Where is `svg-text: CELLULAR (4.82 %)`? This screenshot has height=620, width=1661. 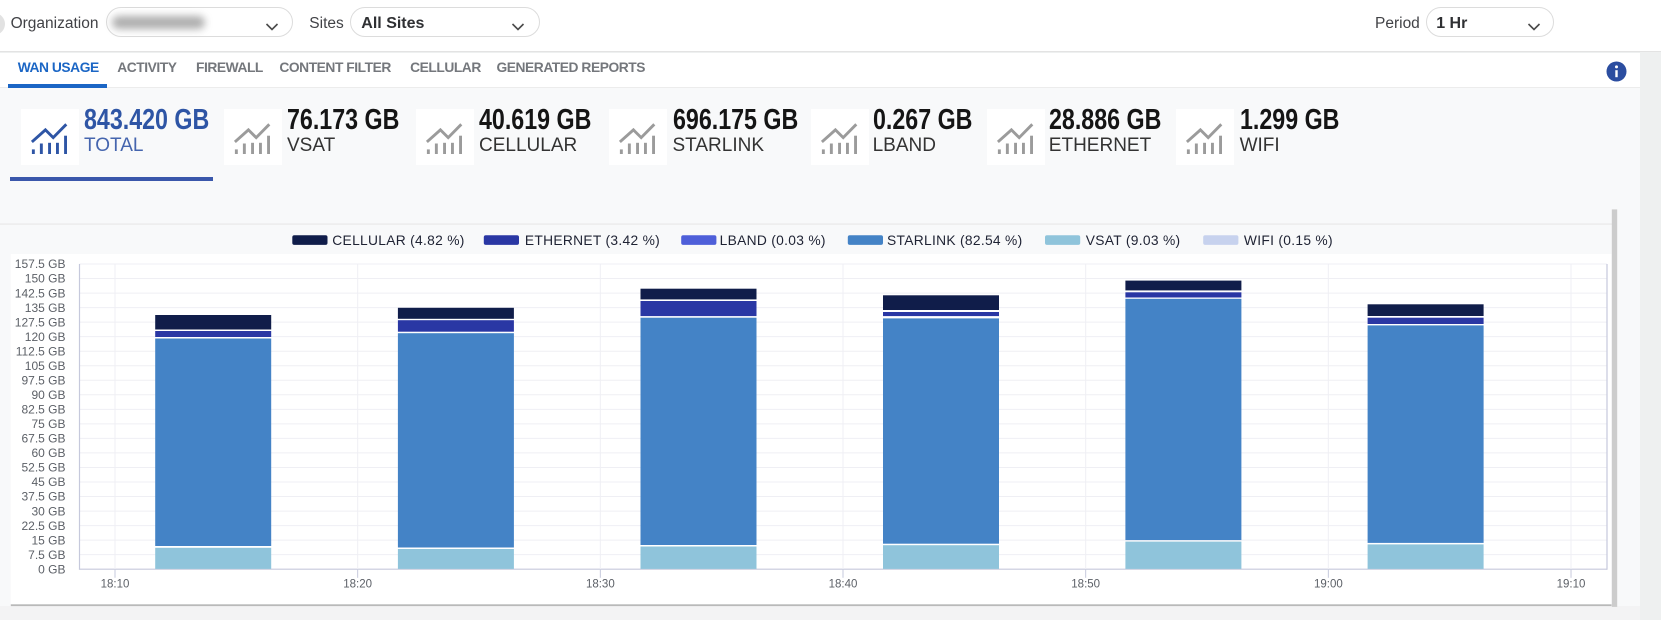 svg-text: CELLULAR (4.82 %) is located at coordinates (398, 240).